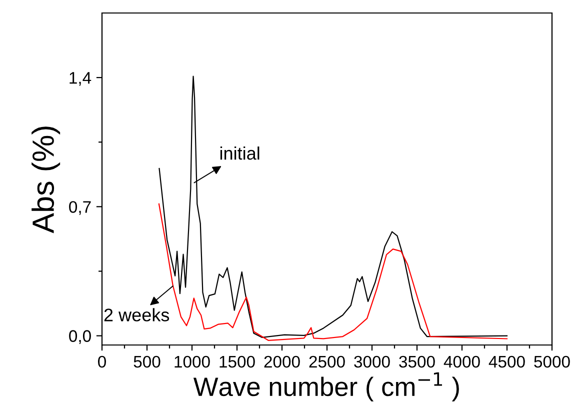 The height and width of the screenshot is (412, 574). Describe the element at coordinates (417, 362) in the screenshot. I see `x-tick-label: 3500` at that location.